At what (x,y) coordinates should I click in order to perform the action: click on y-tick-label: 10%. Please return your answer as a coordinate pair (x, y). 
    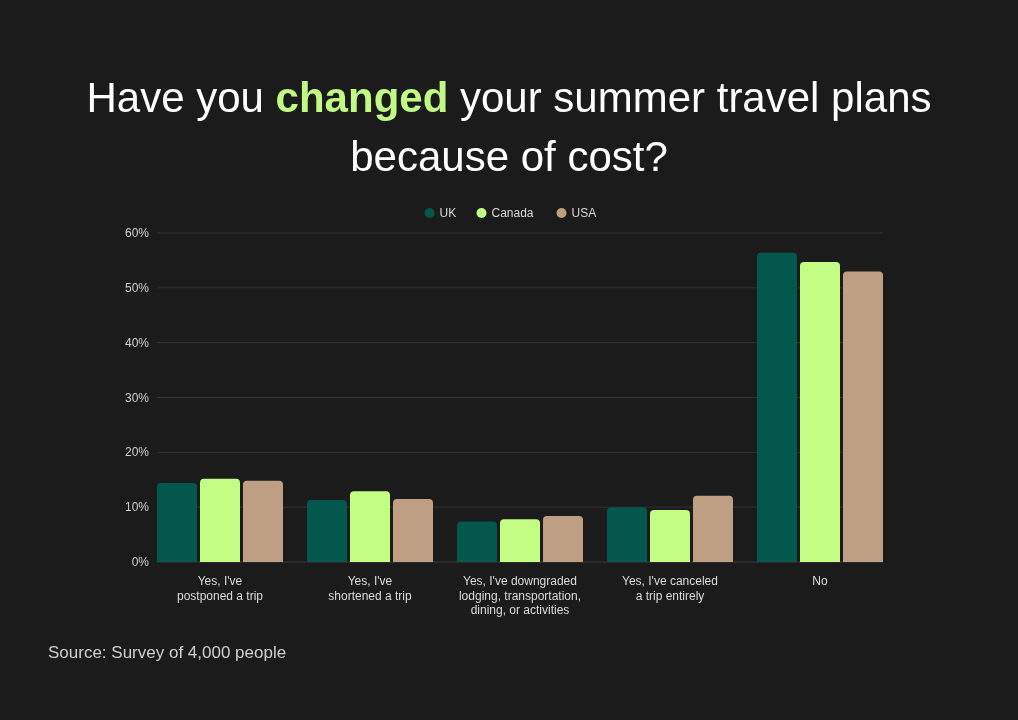
    Looking at the image, I should click on (137, 507).